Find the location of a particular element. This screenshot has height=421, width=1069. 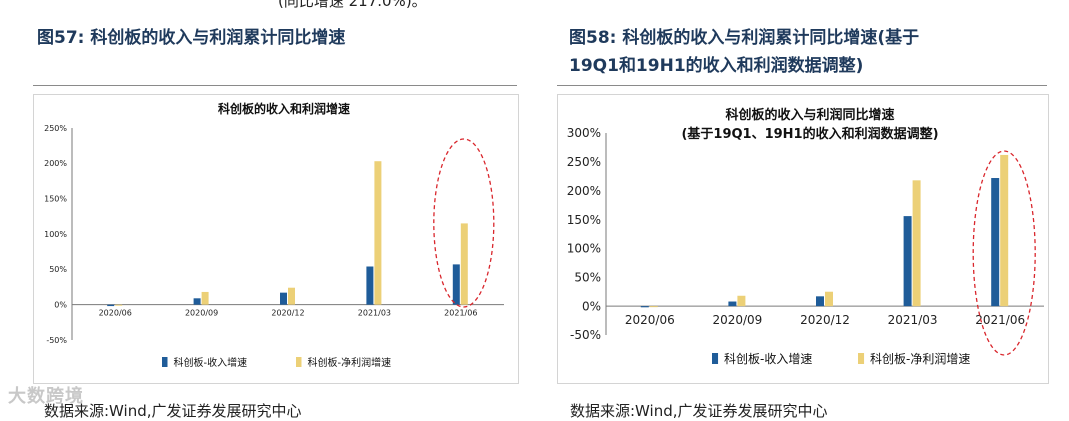

chart-title: 科创板的收入与利润同比增速 is located at coordinates (809, 115).